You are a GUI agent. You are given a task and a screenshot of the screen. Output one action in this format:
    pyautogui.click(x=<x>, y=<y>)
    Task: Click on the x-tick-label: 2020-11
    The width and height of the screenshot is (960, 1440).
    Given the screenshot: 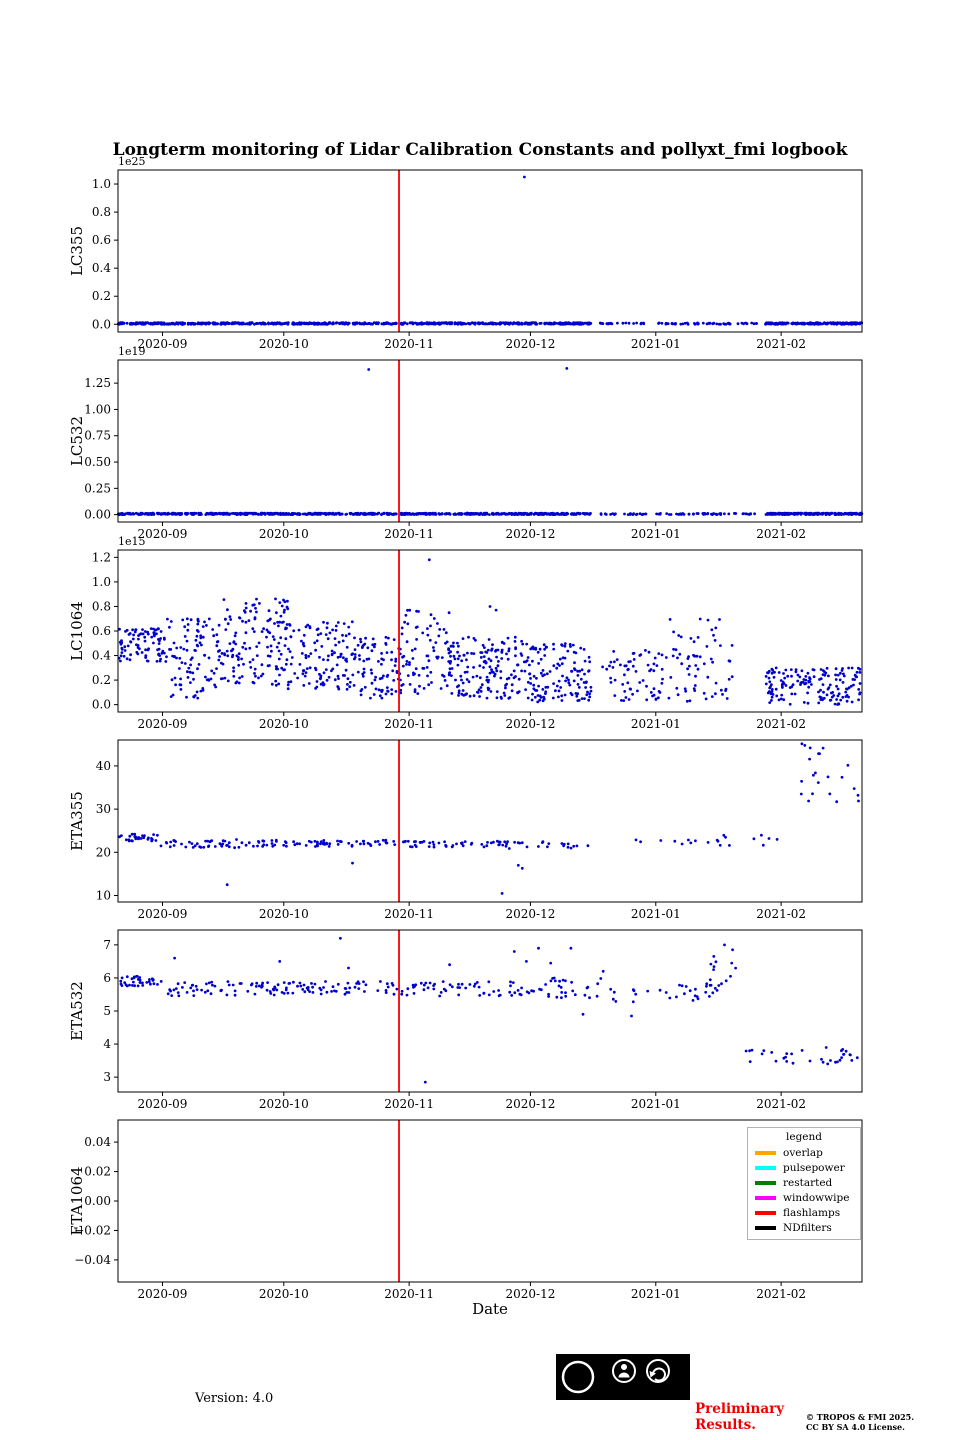 What is the action you would take?
    pyautogui.click(x=409, y=1104)
    